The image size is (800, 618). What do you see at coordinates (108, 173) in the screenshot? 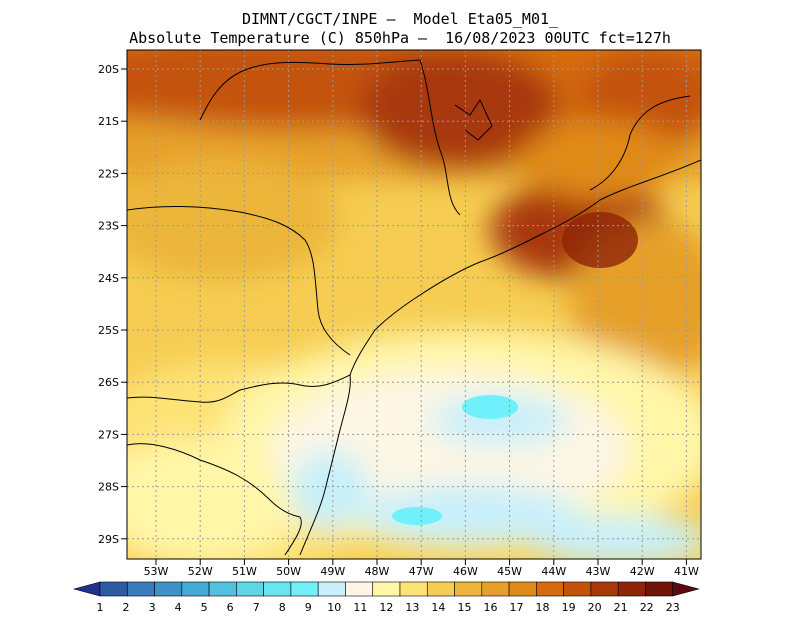
I see `lat-label: 22S` at bounding box center [108, 173].